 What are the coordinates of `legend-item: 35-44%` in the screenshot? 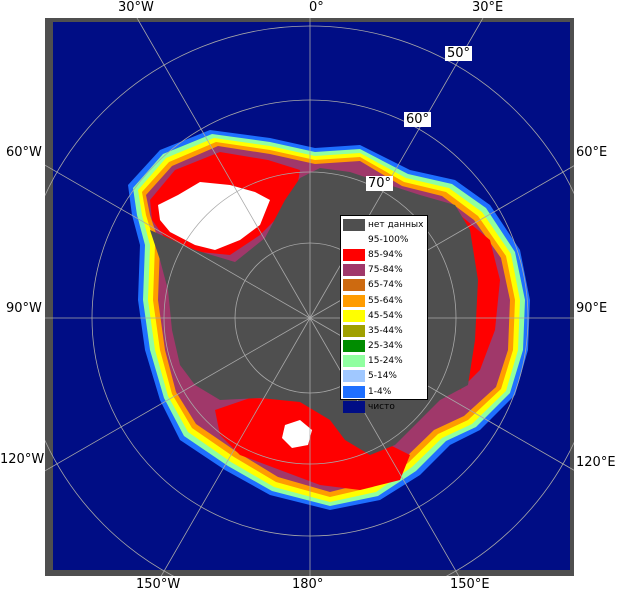 It's located at (384, 330).